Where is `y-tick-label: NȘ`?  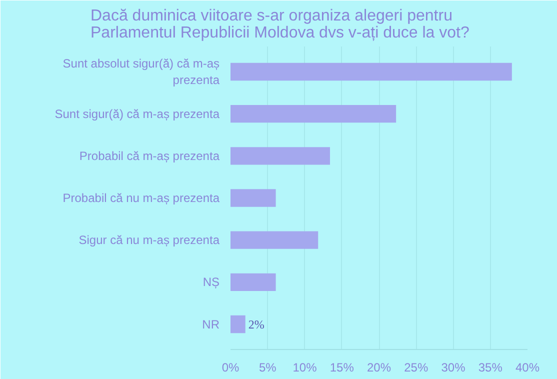 y-tick-label: NȘ is located at coordinates (211, 282).